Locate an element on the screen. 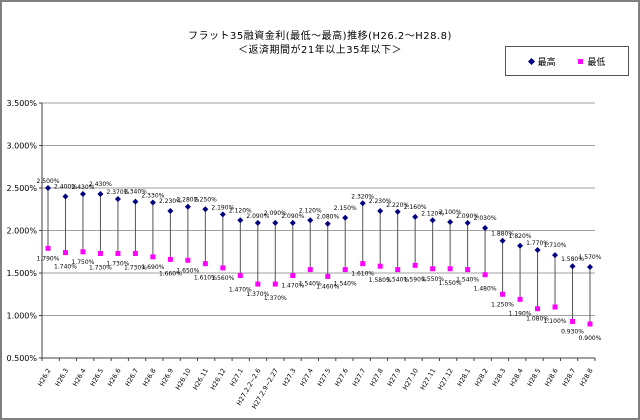 The width and height of the screenshot is (640, 420). min-data-label: 1.580% is located at coordinates (380, 280).